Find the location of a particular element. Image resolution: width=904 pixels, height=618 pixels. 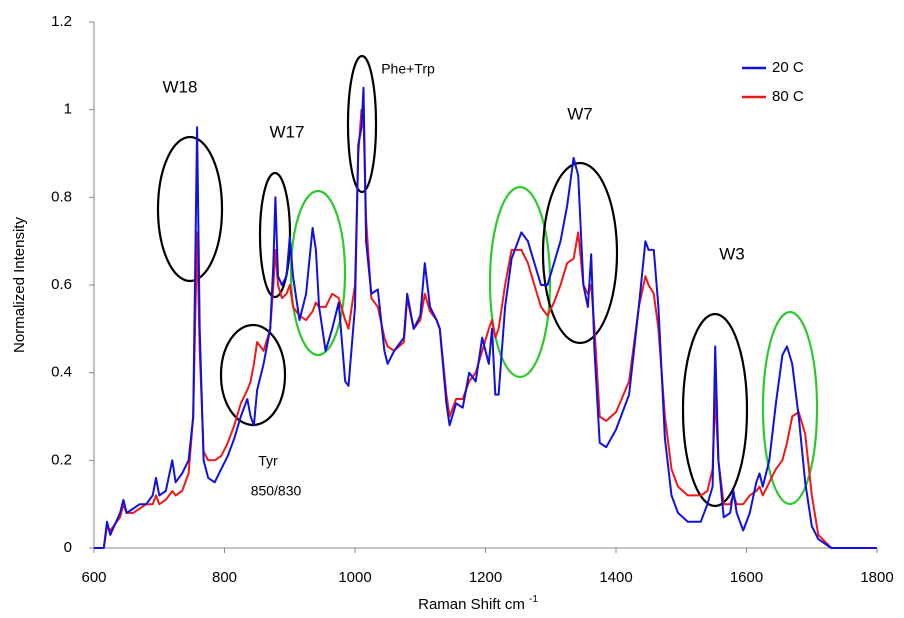

annotation-label: W7 is located at coordinates (580, 113).